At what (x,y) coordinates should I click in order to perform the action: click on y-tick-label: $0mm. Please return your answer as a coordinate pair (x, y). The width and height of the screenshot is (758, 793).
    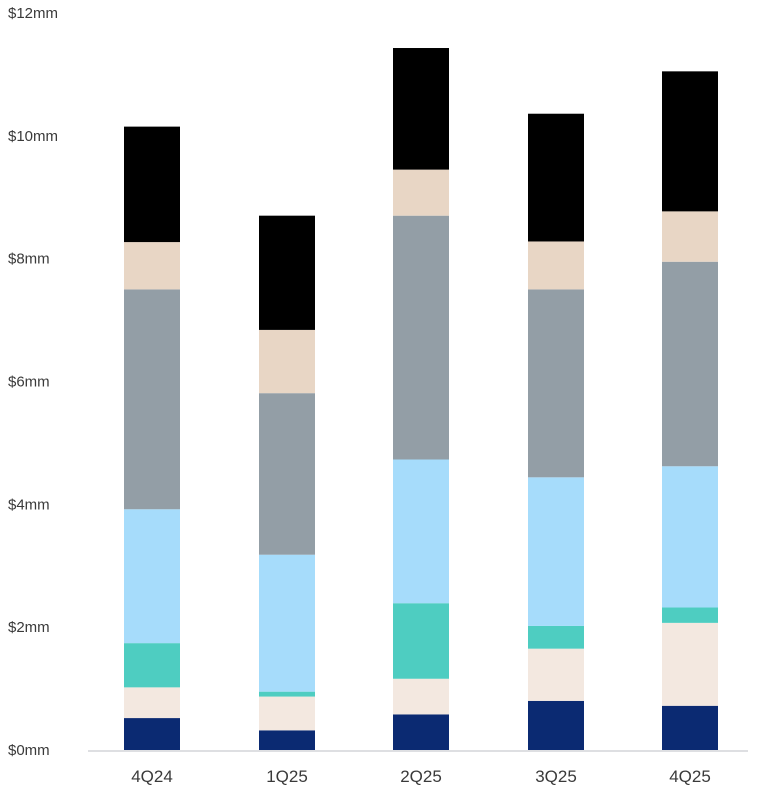
    Looking at the image, I should click on (29, 750).